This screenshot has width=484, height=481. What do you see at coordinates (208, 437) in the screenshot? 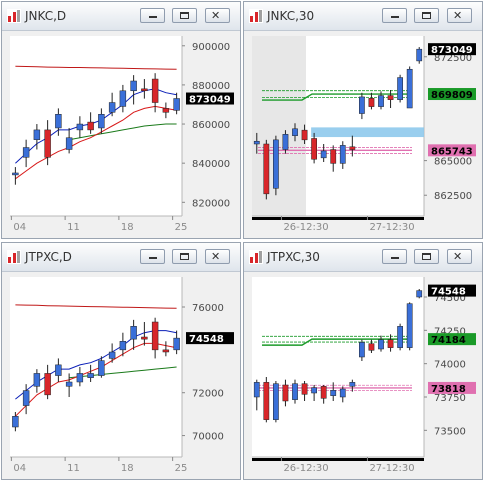
I see `y-tick-label: 70000` at bounding box center [208, 437].